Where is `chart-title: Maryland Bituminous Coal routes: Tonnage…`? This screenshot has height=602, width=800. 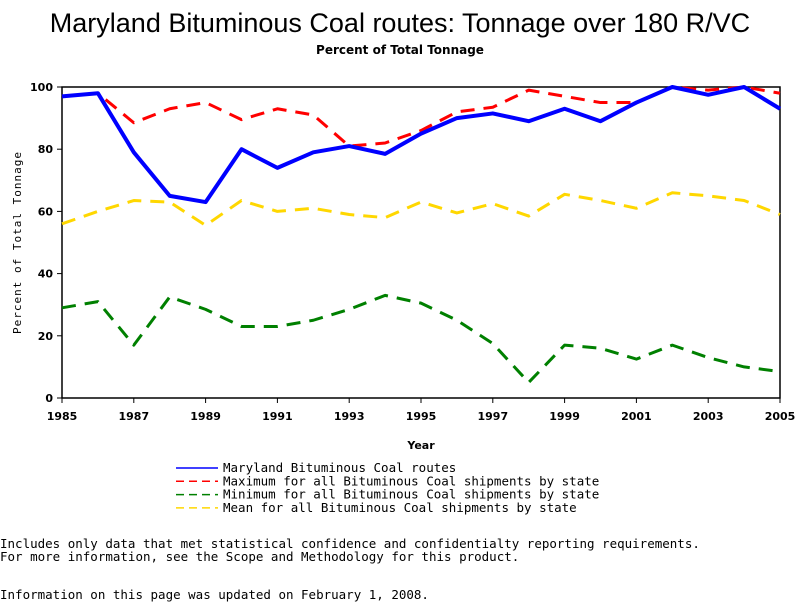
chart-title: Maryland Bituminous Coal routes: Tonnage… is located at coordinates (400, 23).